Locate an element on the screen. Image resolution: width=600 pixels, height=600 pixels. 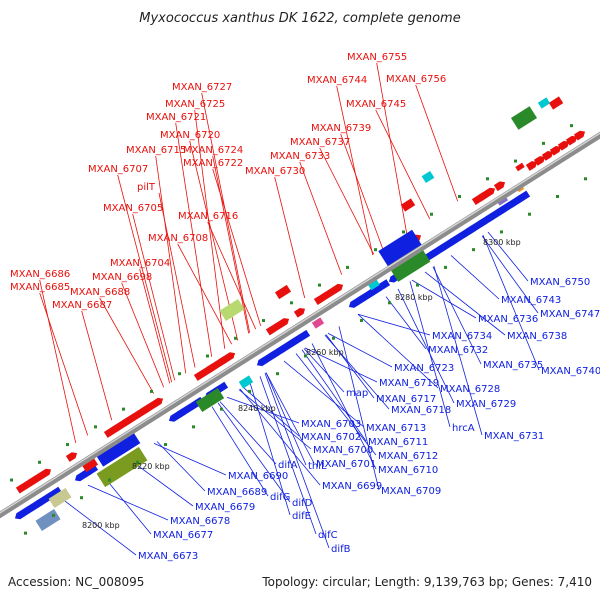
kbp-tick-label: 8300 kbp is located at coordinates (502, 242).